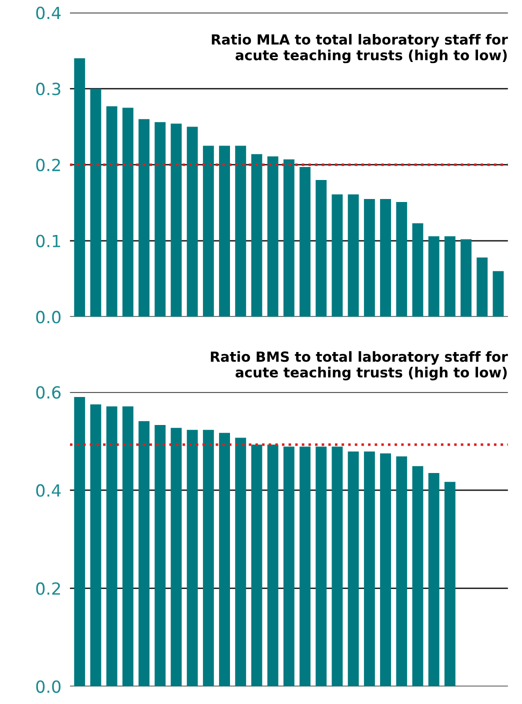 The height and width of the screenshot is (704, 522). What do you see at coordinates (359, 365) in the screenshot?
I see `chart-title: Ratio BMS to total laboratory staff for acute teaching trusts (high to low)` at bounding box center [359, 365].